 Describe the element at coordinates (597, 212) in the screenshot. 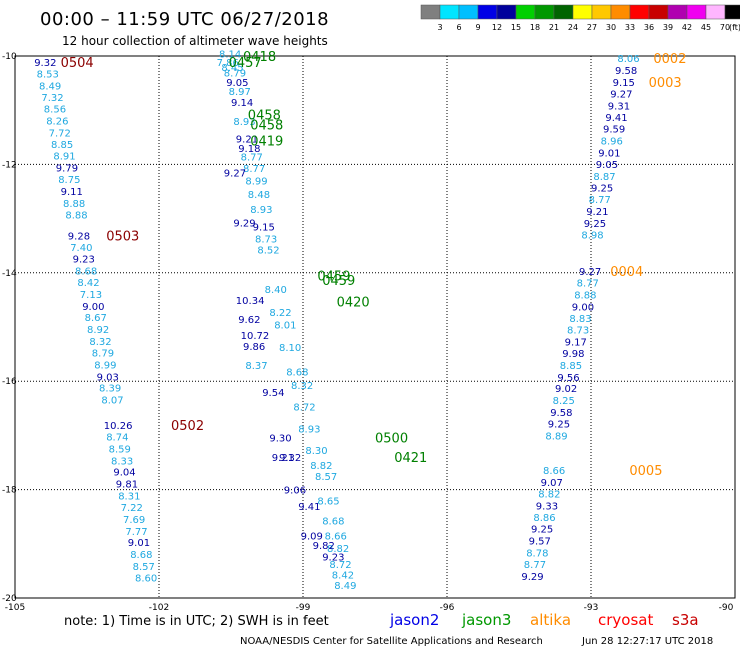

I see `wave-height-altika: 9.21` at that location.